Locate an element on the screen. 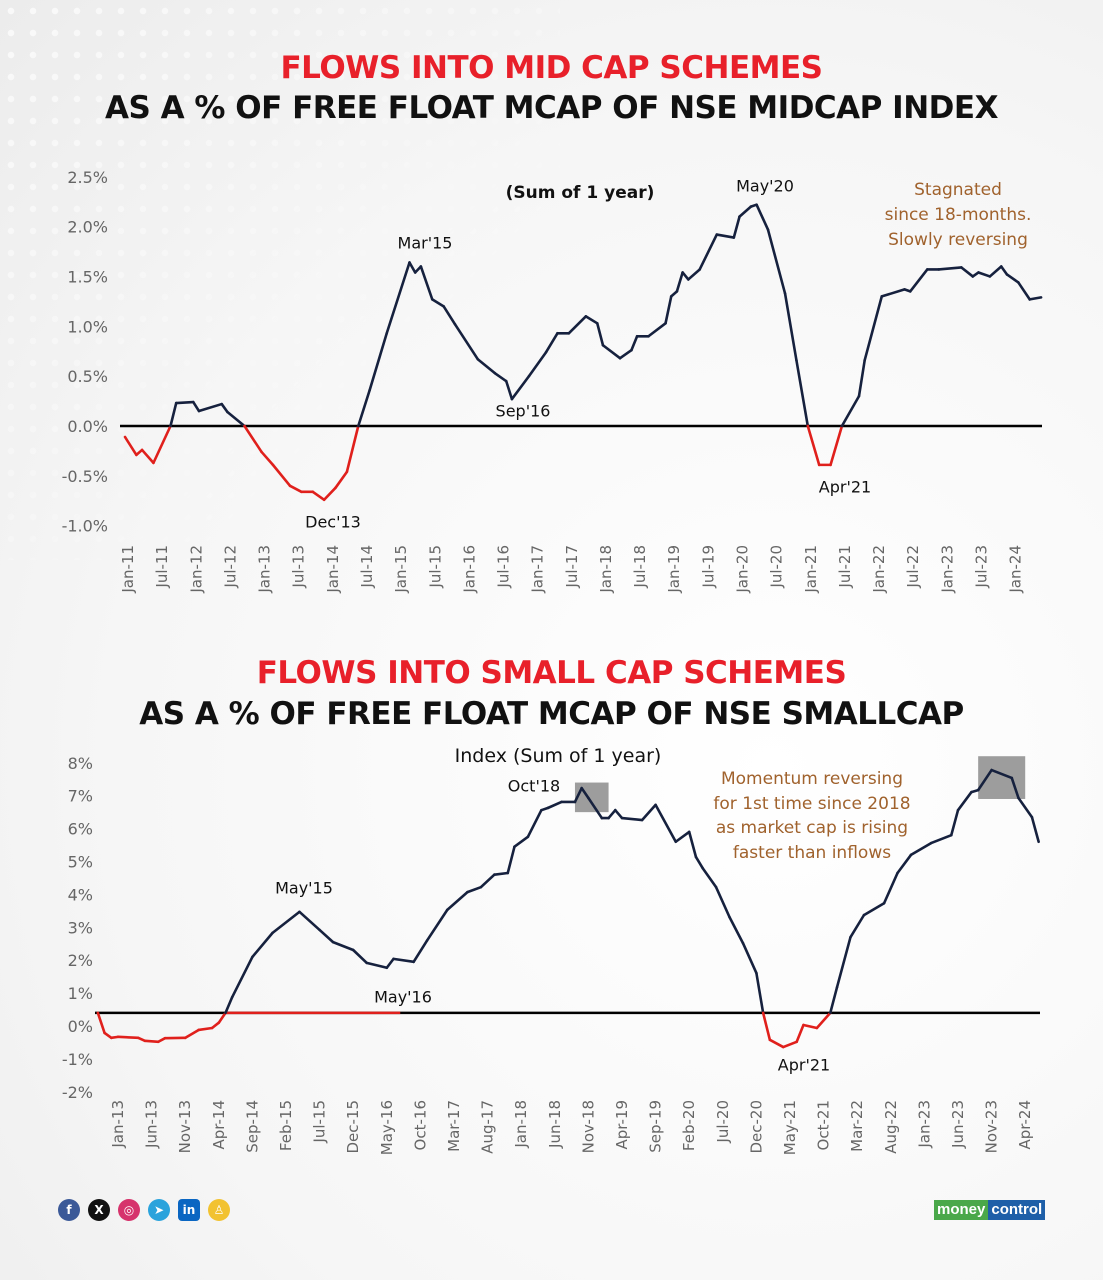  x-tick-label: Jul-17 is located at coordinates (572, 567).